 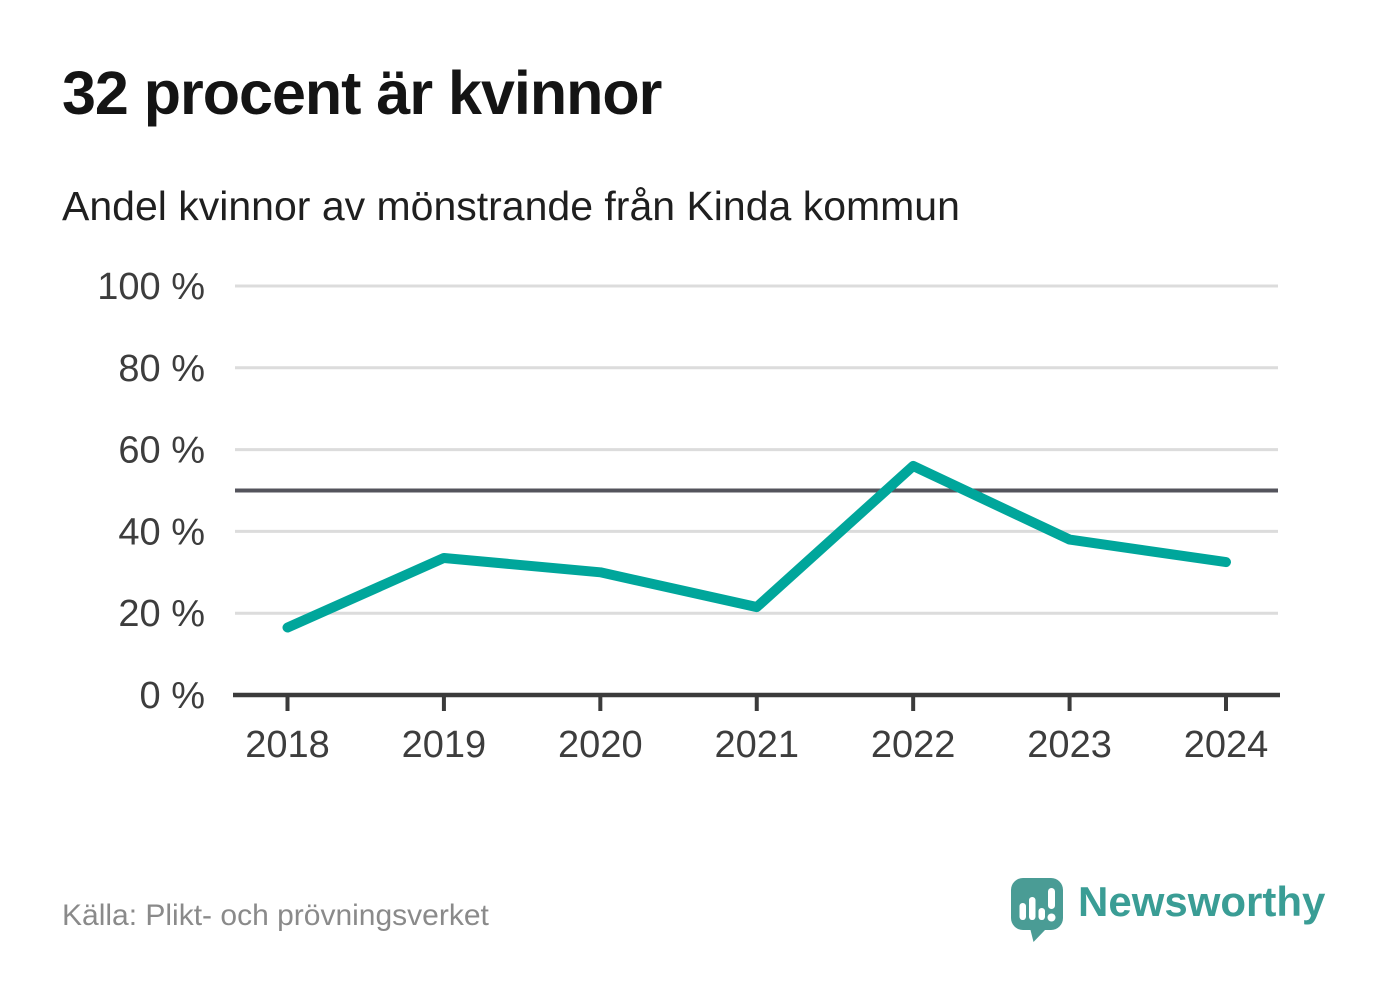 What do you see at coordinates (275, 915) in the screenshot?
I see `source-note: Källa: Plikt- och prövningsverket` at bounding box center [275, 915].